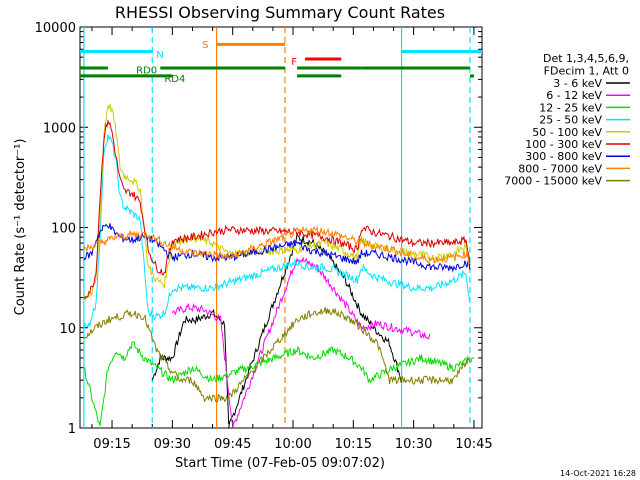 The width and height of the screenshot is (640, 480). What do you see at coordinates (20, 227) in the screenshot?
I see `y-axis-label: Count Rate (s⁻¹ detector⁻¹)` at bounding box center [20, 227].